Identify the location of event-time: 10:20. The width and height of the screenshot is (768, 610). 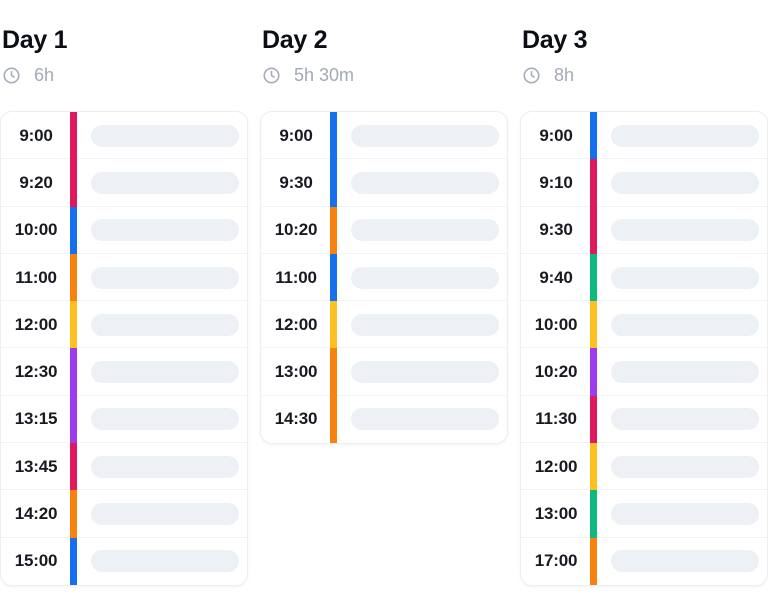
(556, 372).